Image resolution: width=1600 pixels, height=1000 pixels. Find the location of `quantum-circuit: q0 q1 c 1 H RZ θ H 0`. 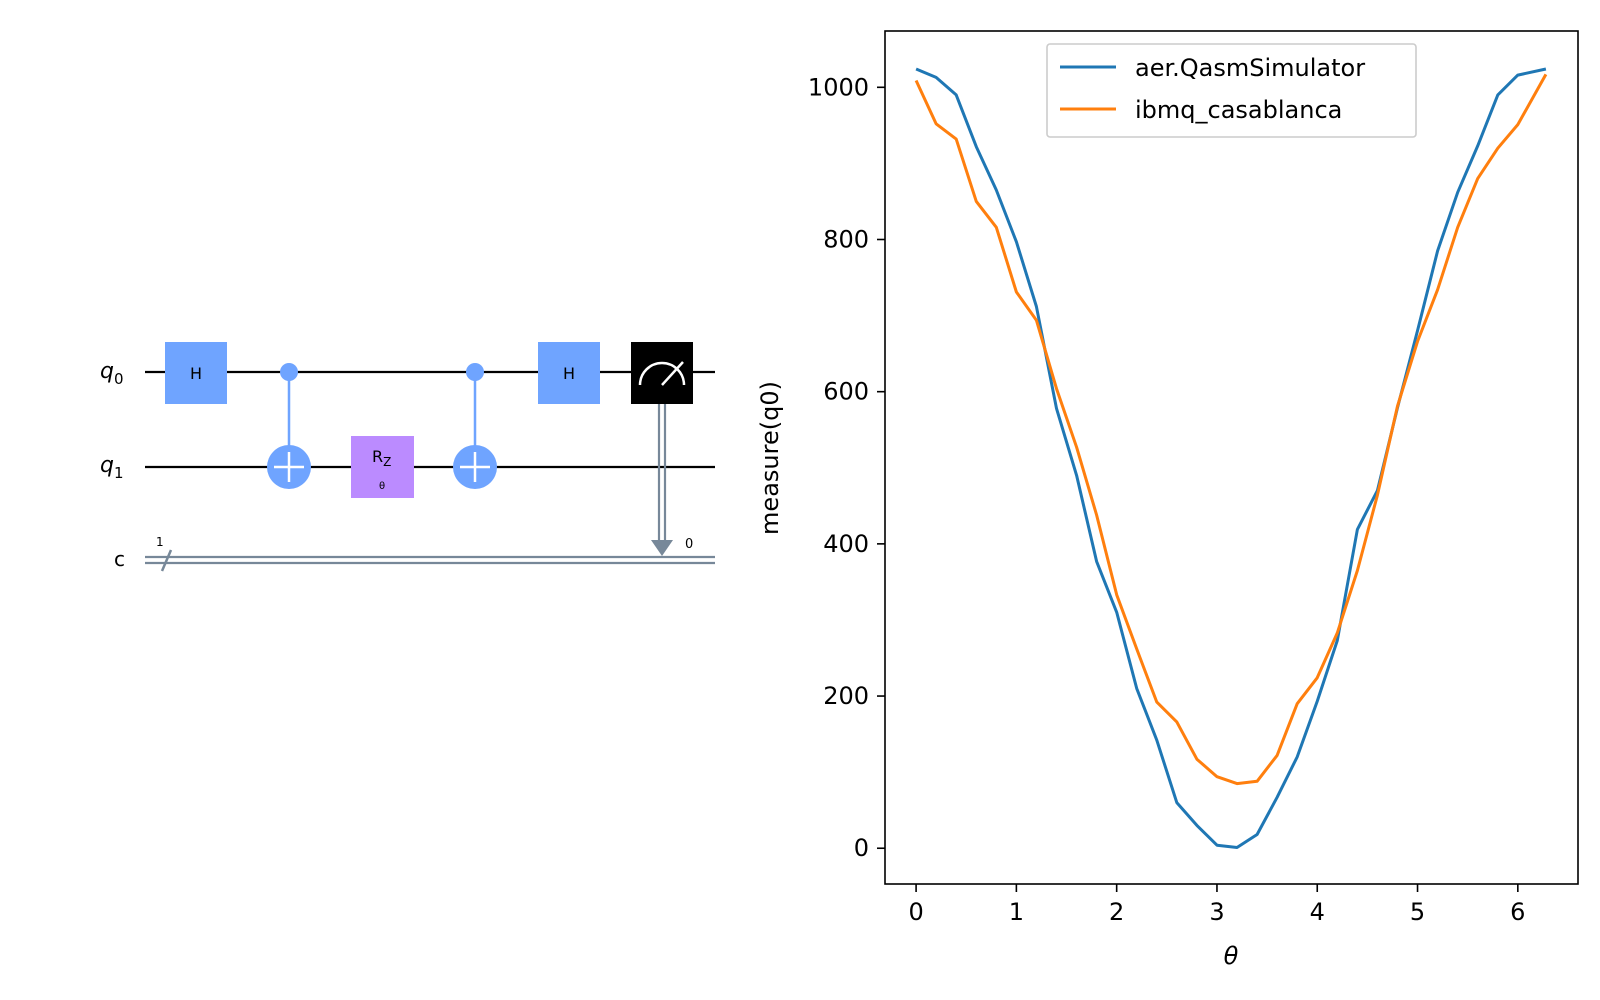

quantum-circuit: q0 q1 c 1 H RZ θ H 0 is located at coordinates (407, 457).